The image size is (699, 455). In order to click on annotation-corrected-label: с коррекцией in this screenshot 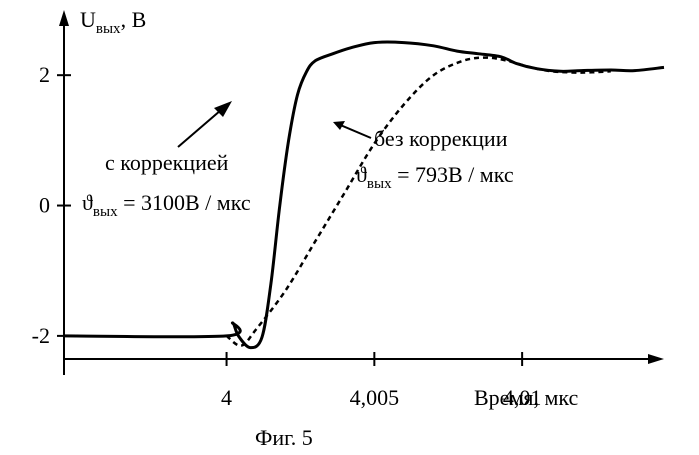, I will do `click(167, 162)`.